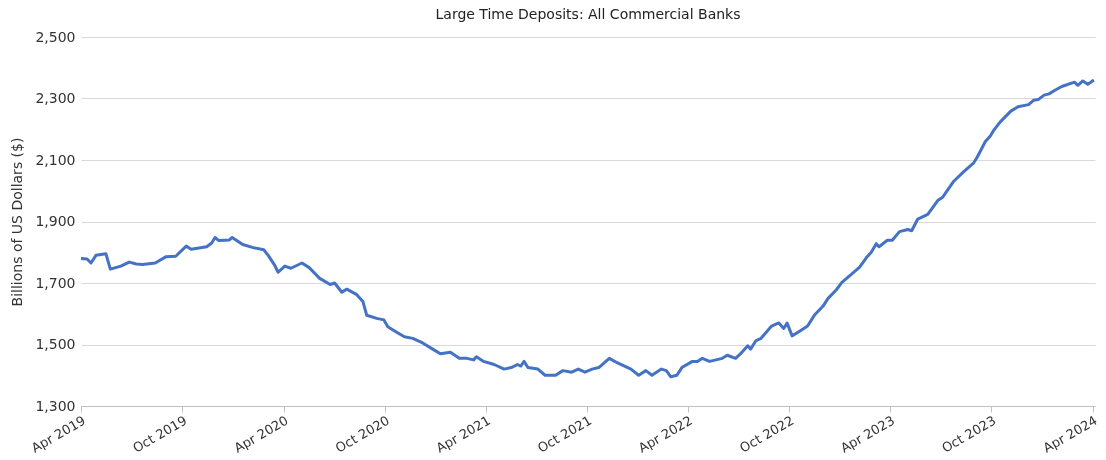  What do you see at coordinates (588, 14) in the screenshot?
I see `chart-title: Large Time Deposits: All Commercial Banks` at bounding box center [588, 14].